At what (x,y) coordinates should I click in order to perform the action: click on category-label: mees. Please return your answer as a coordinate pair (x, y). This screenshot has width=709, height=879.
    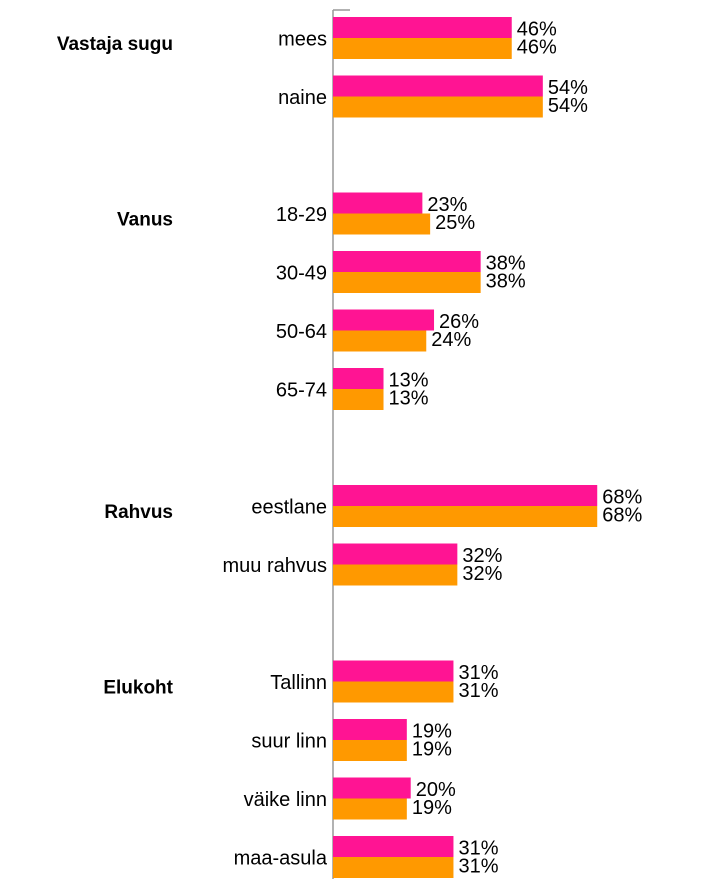
    Looking at the image, I should click on (302, 39).